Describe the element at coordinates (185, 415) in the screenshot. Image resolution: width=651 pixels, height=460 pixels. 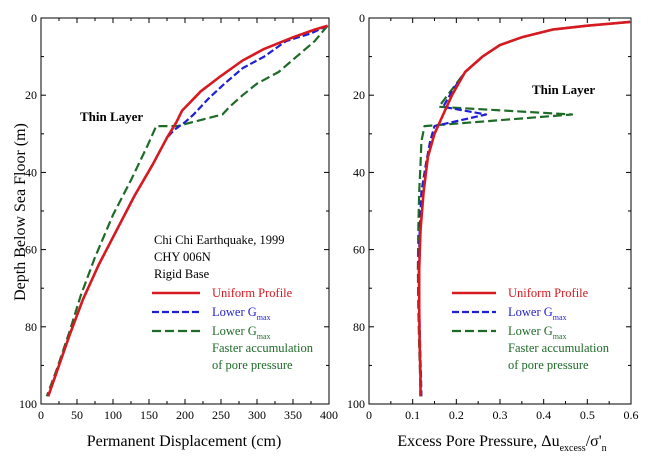
I see `x-tick-label: 200` at that location.